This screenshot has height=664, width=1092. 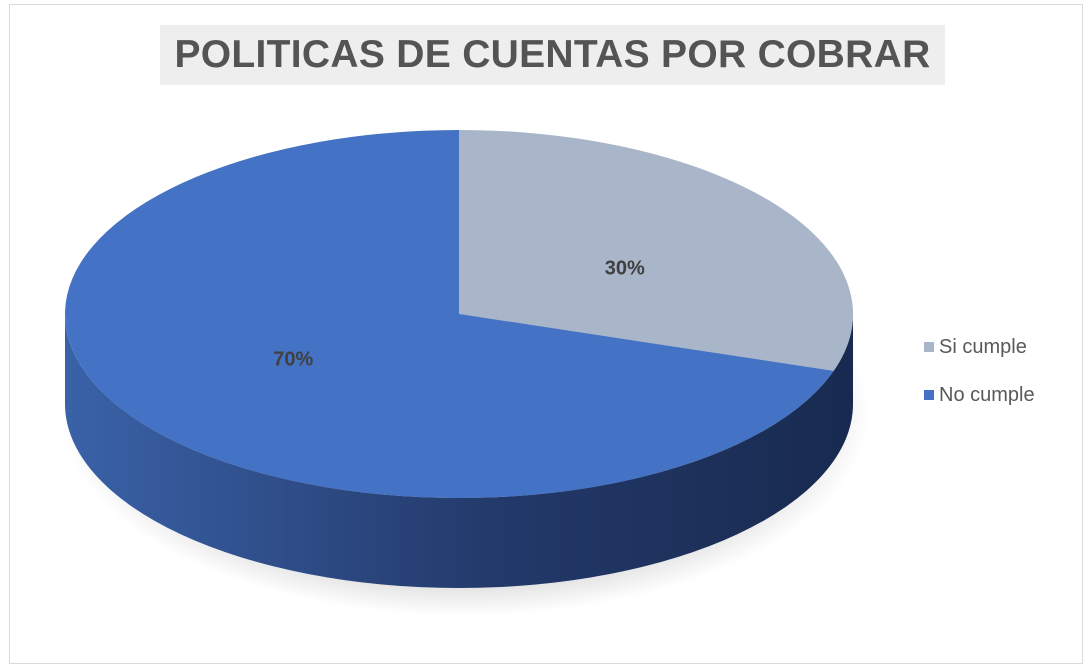 I want to click on pie-slice-si-cumple, so click(x=656, y=250).